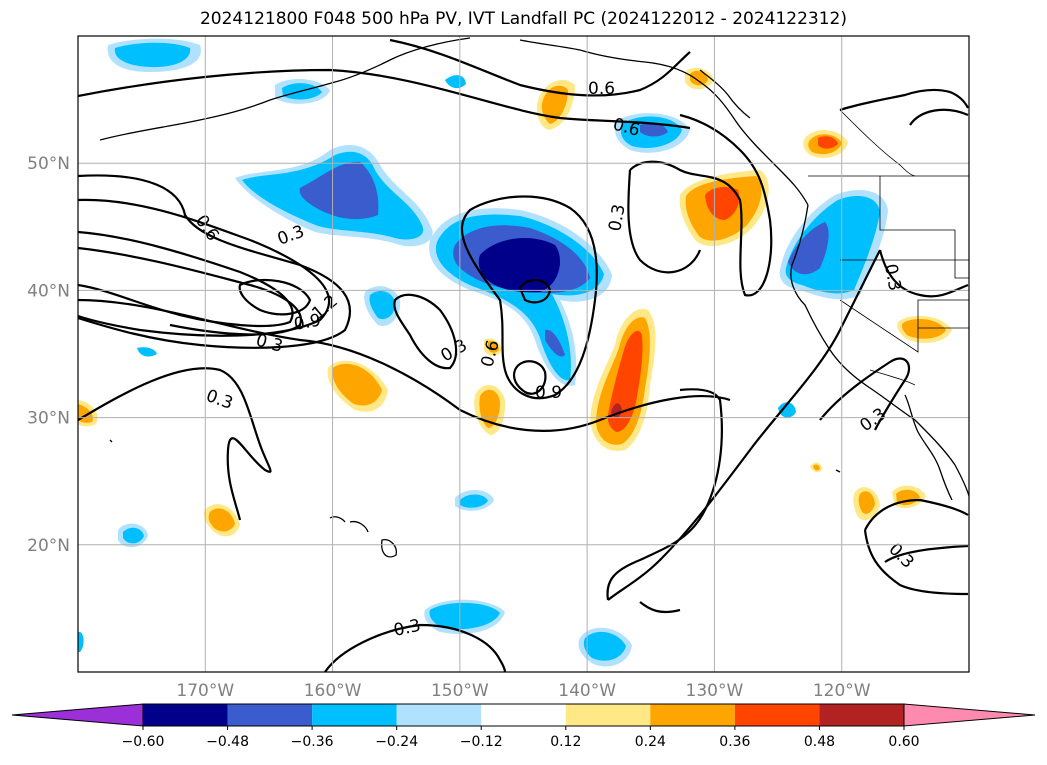 This screenshot has height=765, width=1047. What do you see at coordinates (842, 691) in the screenshot?
I see `lon-tick-label: 120°W` at bounding box center [842, 691].